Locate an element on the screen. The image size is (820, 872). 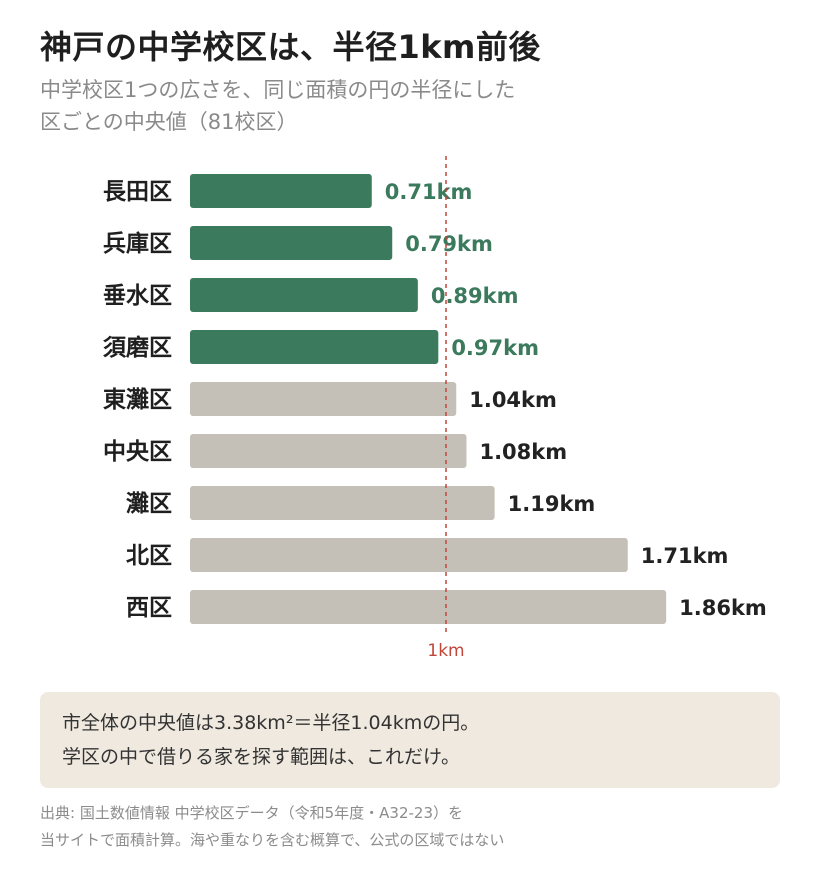
note-line-1: 市全体の中央値は3.38km²＝半径1.04kmの円。 is located at coordinates (271, 723).